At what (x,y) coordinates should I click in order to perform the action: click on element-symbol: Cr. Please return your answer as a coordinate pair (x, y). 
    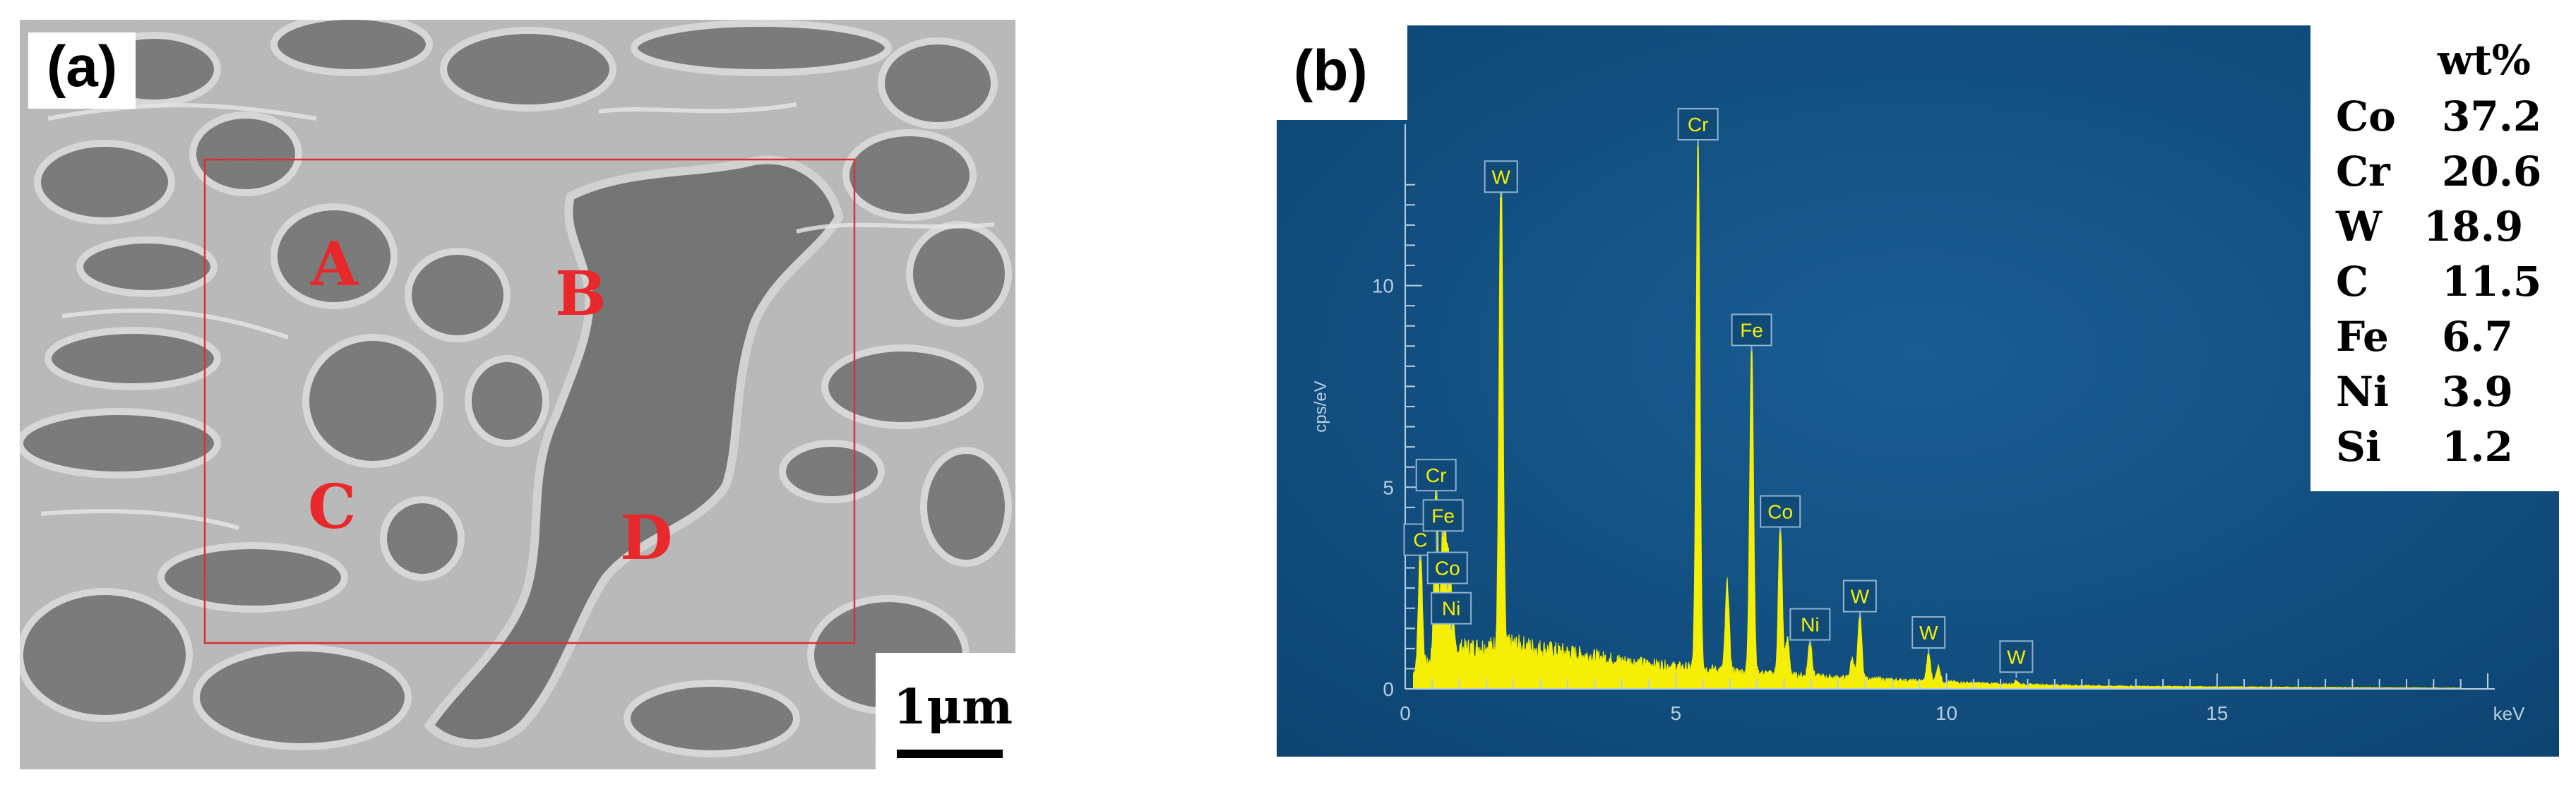
    Looking at the image, I should click on (2363, 172).